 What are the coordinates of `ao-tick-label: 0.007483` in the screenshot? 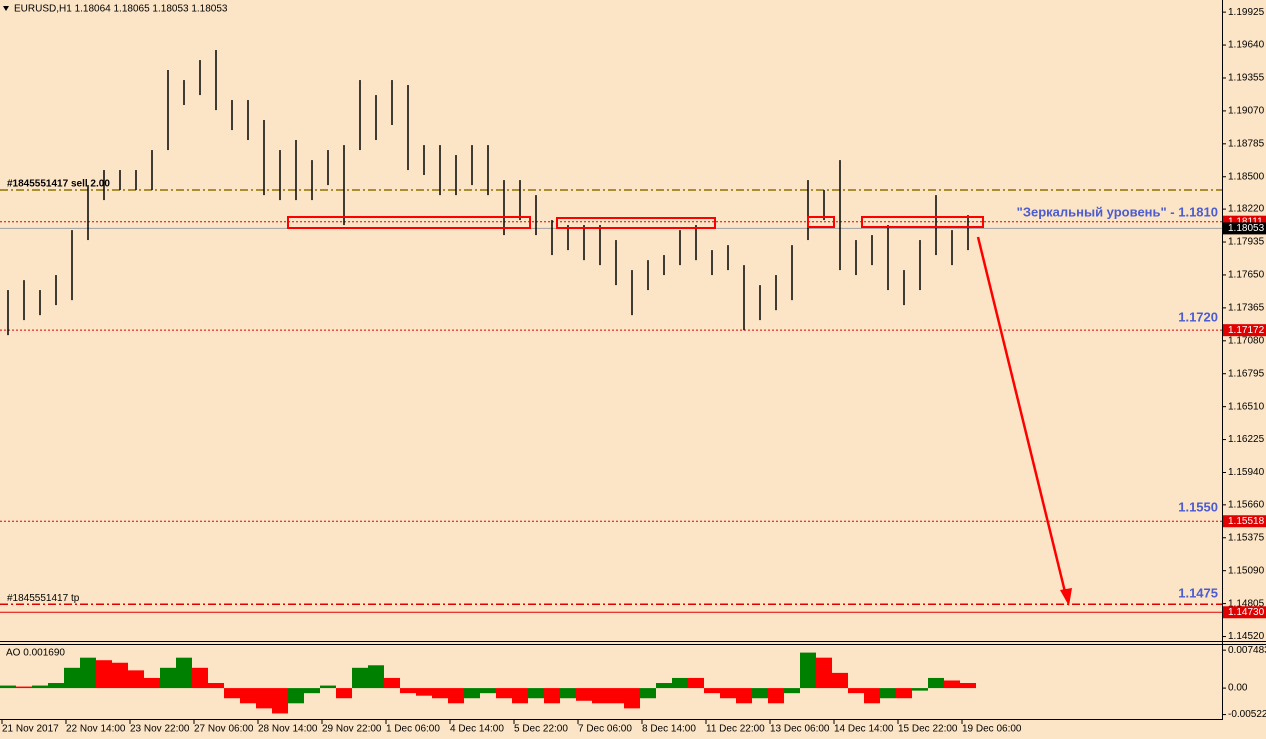 It's located at (1247, 650).